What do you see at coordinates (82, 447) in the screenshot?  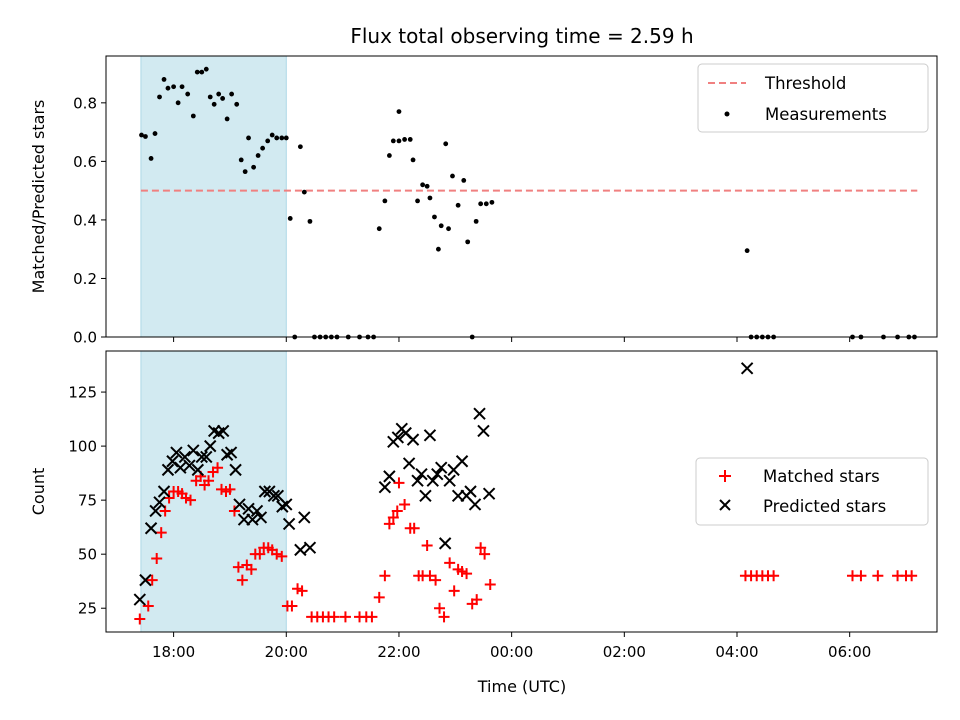 I see `y-tick-label: 100` at bounding box center [82, 447].